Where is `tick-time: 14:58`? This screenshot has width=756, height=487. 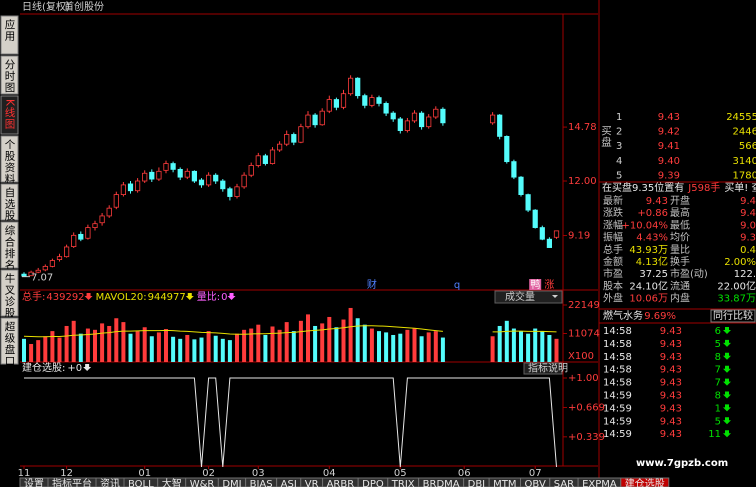 tick-time: 14:58 is located at coordinates (617, 370).